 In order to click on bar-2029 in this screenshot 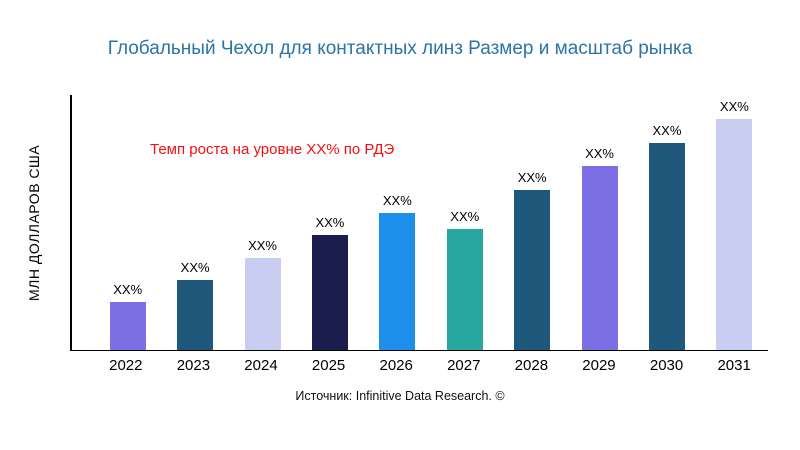, I will do `click(599, 258)`.